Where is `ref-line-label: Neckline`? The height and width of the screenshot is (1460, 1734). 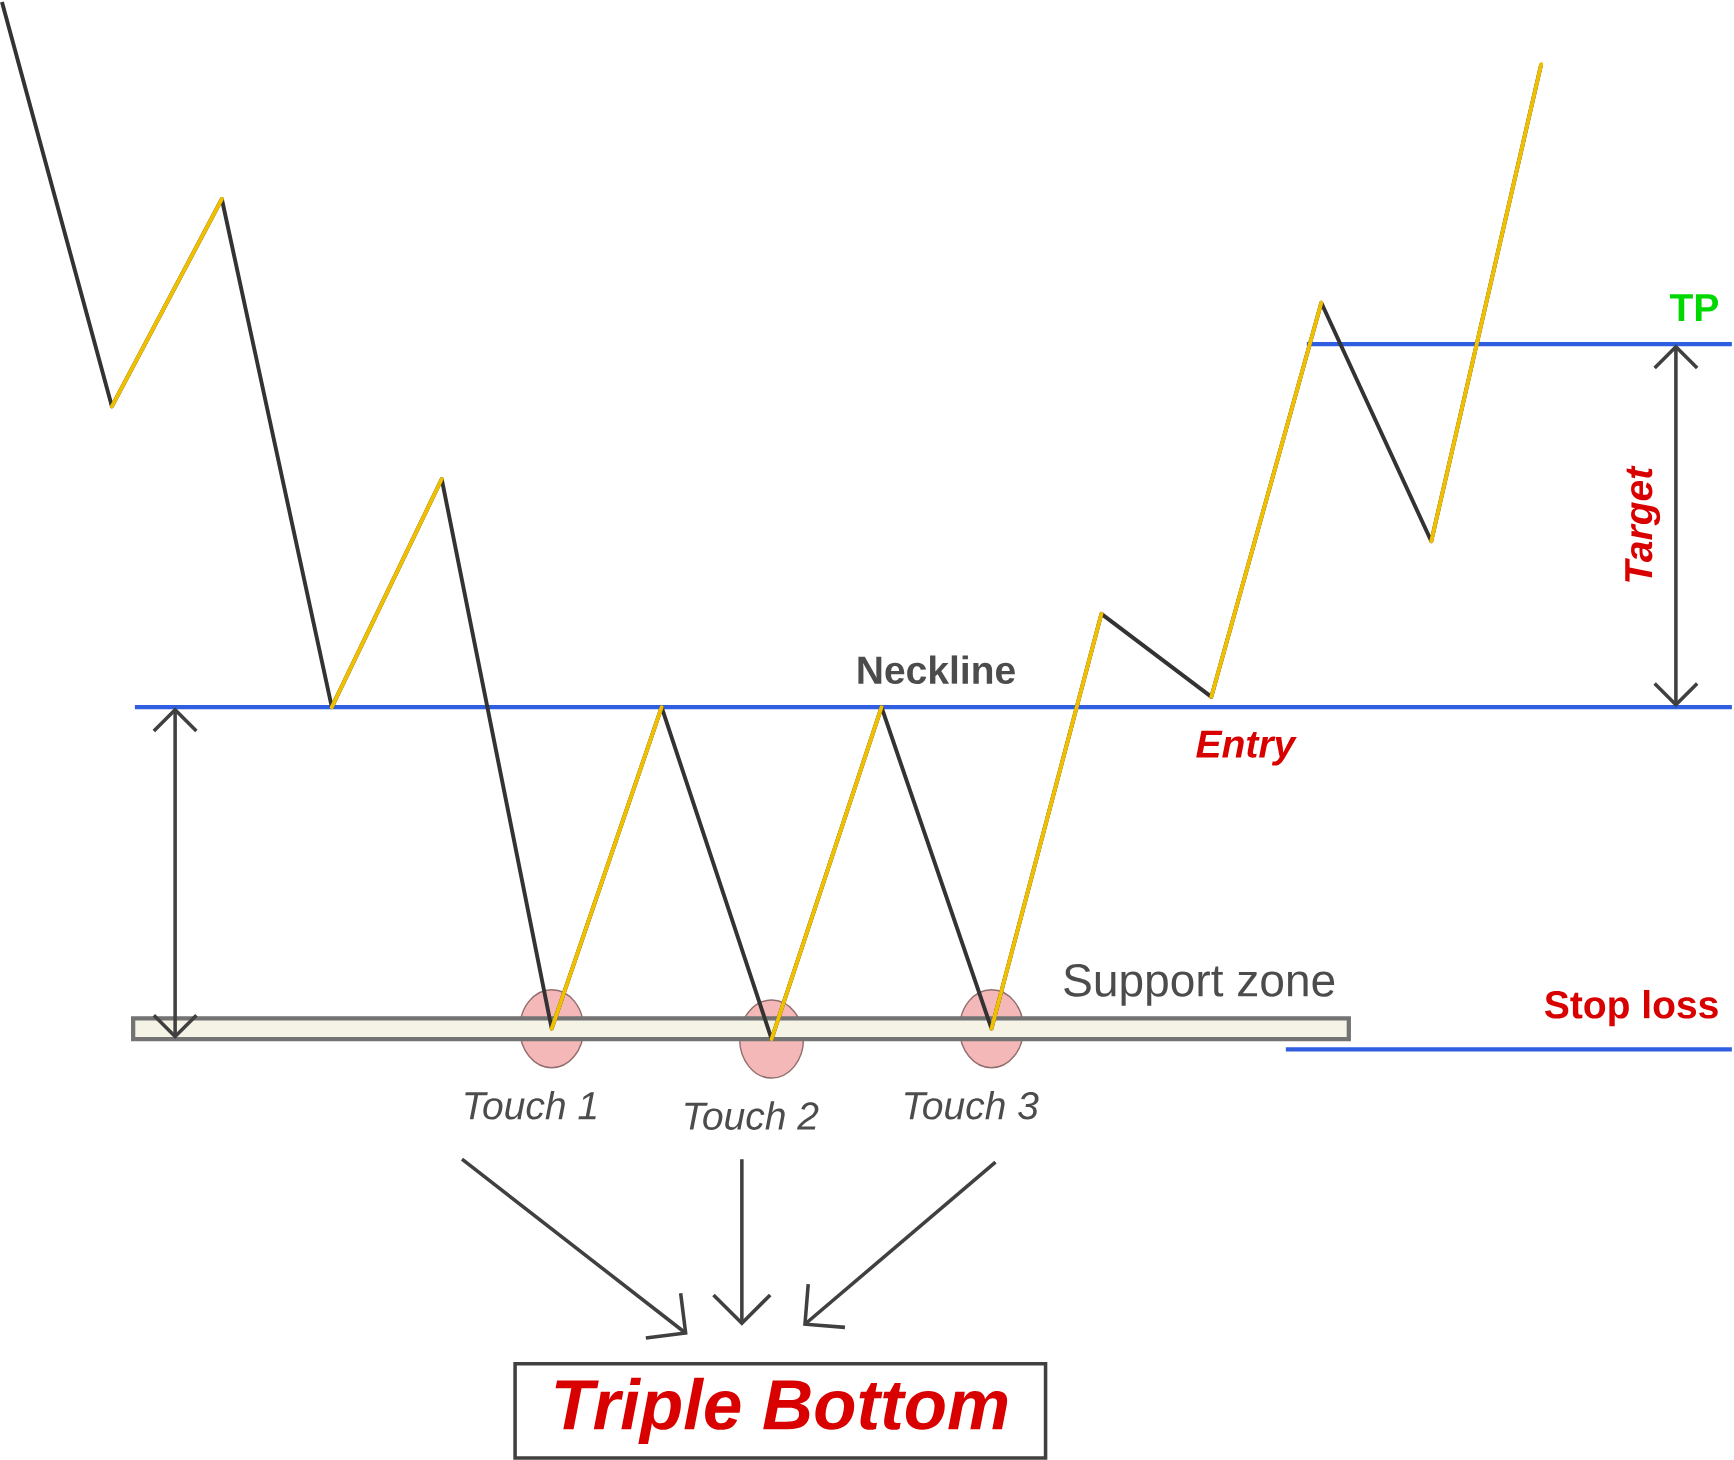
ref-line-label: Neckline is located at coordinates (936, 670).